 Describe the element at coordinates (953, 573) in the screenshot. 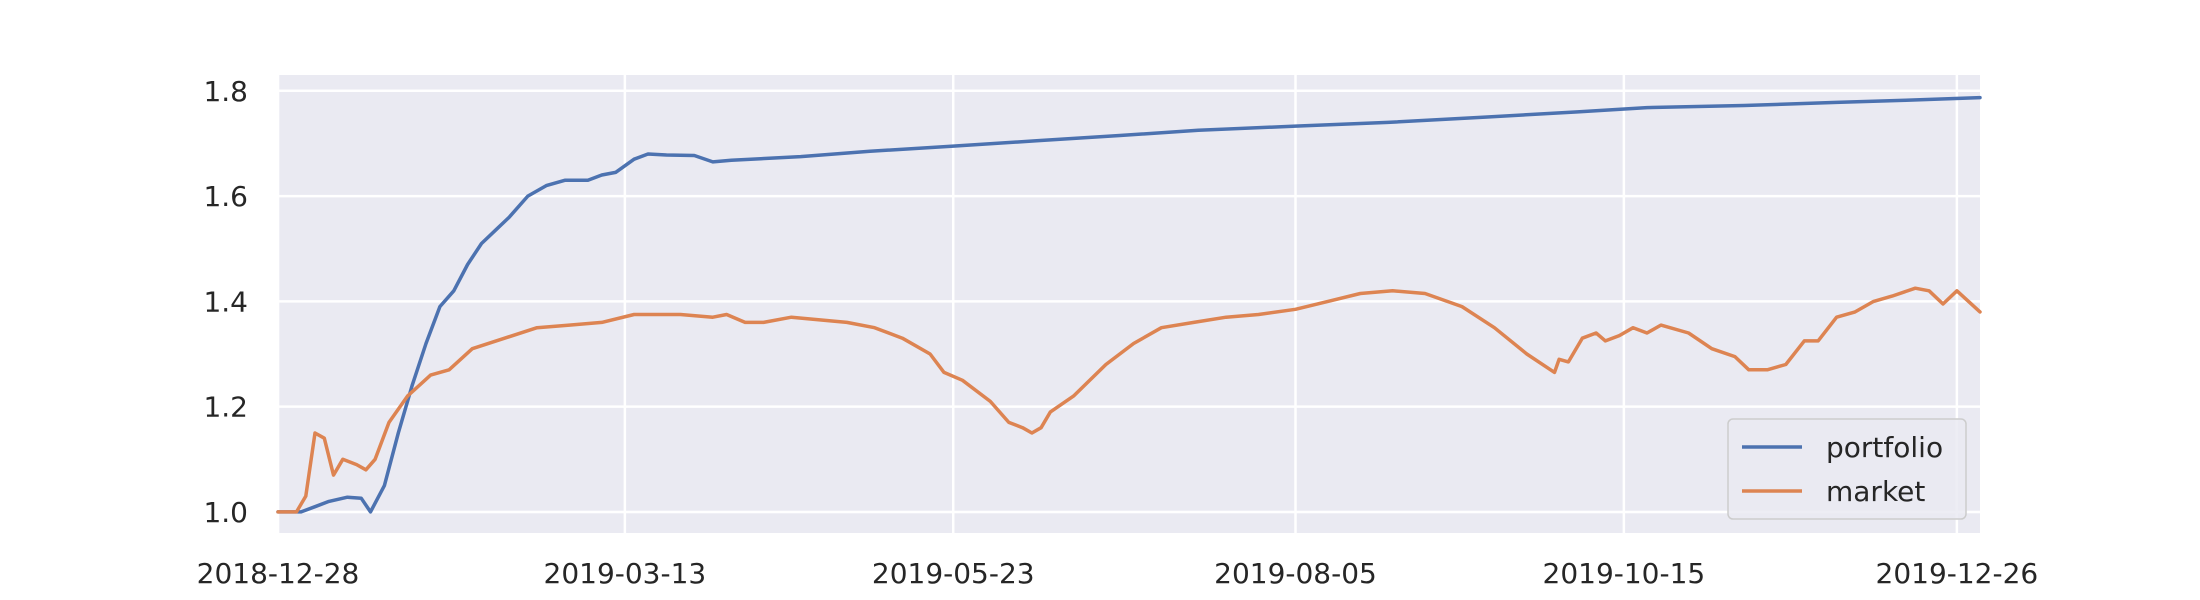

I see `x-tick-label: 2019-05-23` at that location.